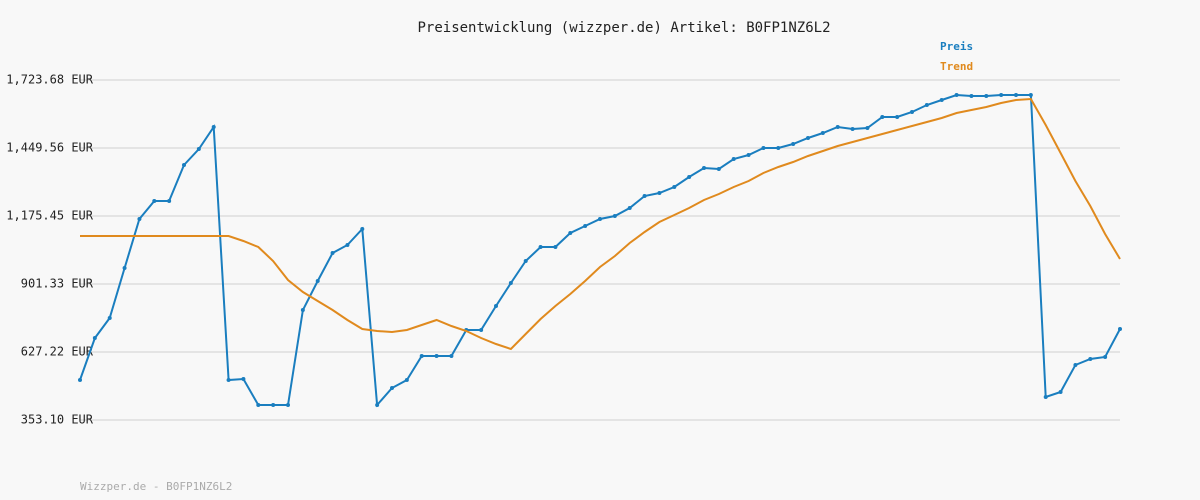  Describe the element at coordinates (49, 80) in the screenshot. I see `y-tick-label: 1,723.68 EUR` at that location.